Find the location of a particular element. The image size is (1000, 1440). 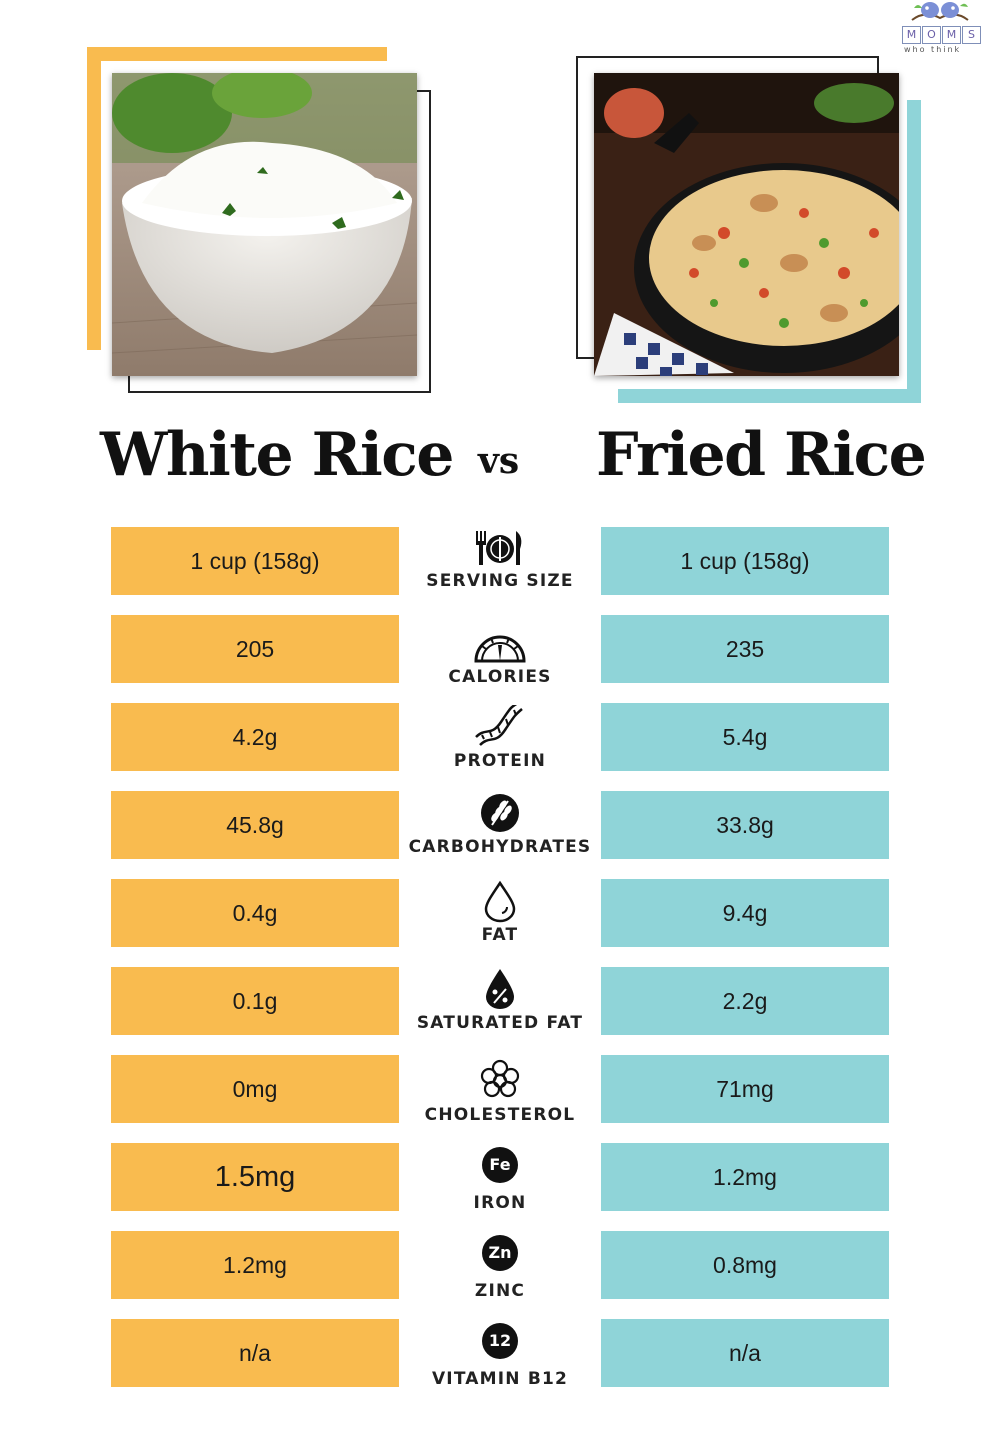

fried-rice-heading: Fried Rice is located at coordinates (761, 455).